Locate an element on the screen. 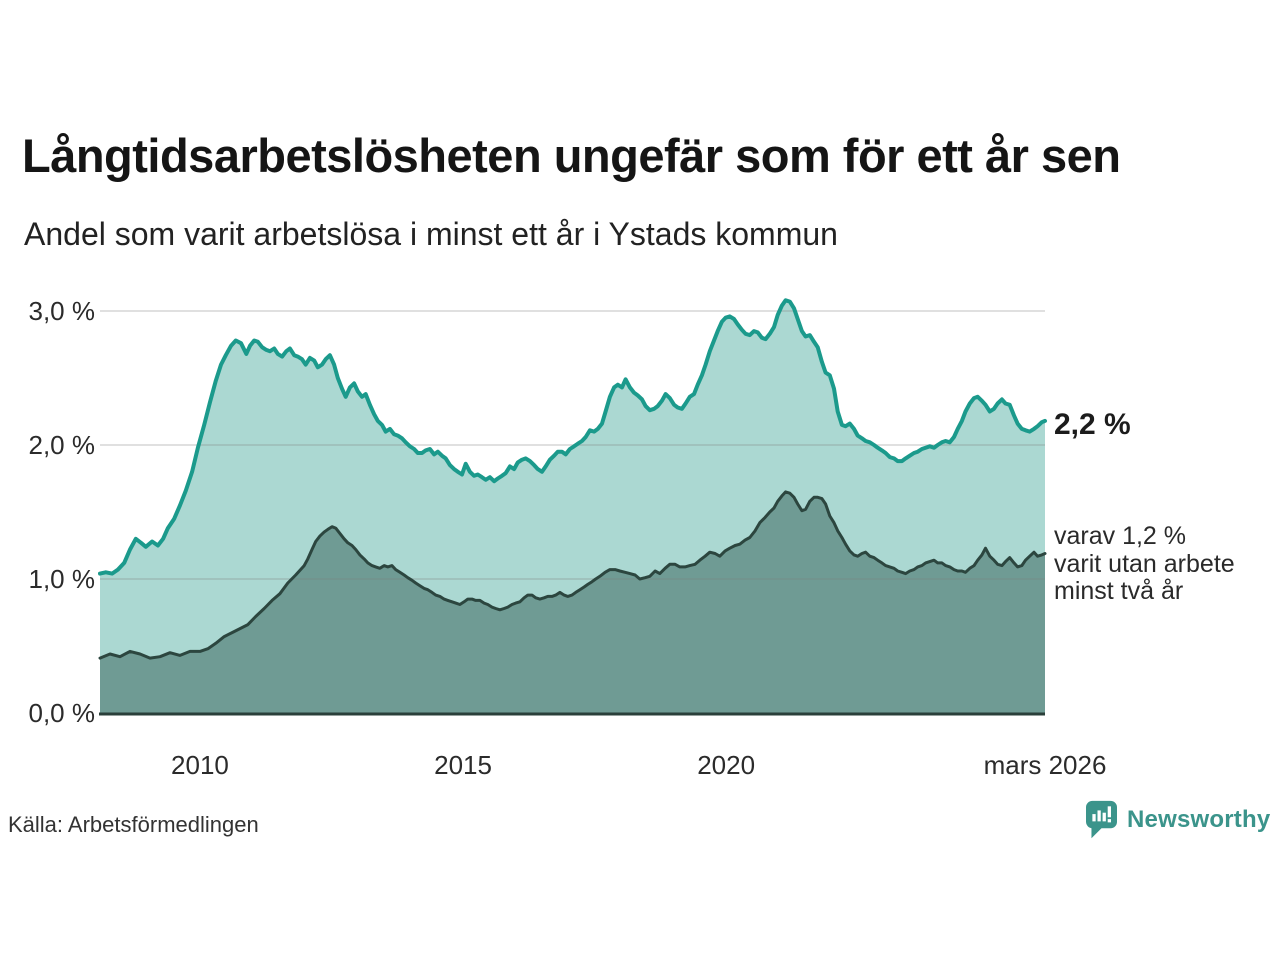 This screenshot has height=960, width=1280. latest-value-label: 2,2 % is located at coordinates (1092, 424).